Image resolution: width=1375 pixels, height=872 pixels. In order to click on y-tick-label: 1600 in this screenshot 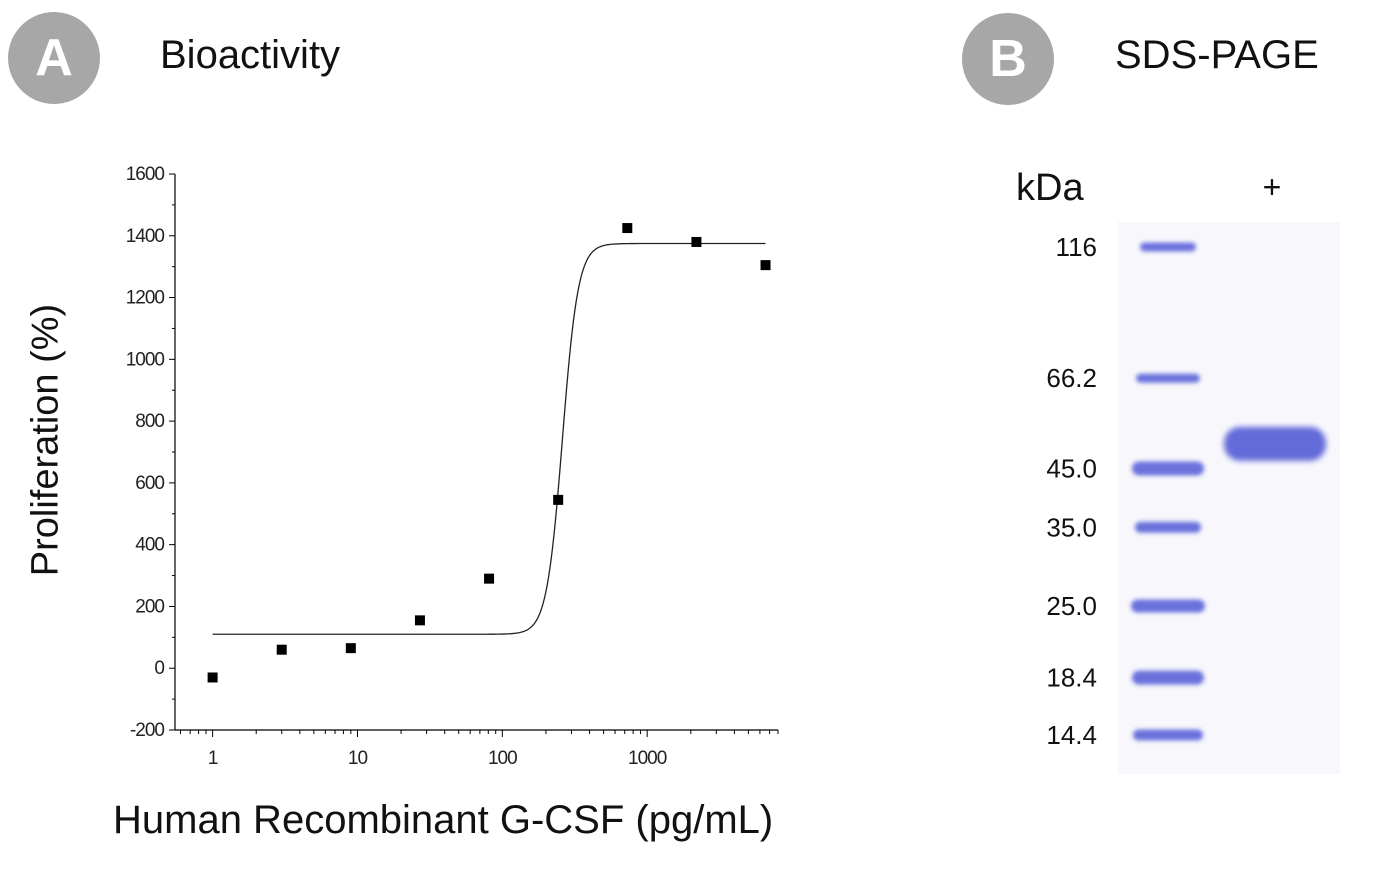, I will do `click(145, 174)`.